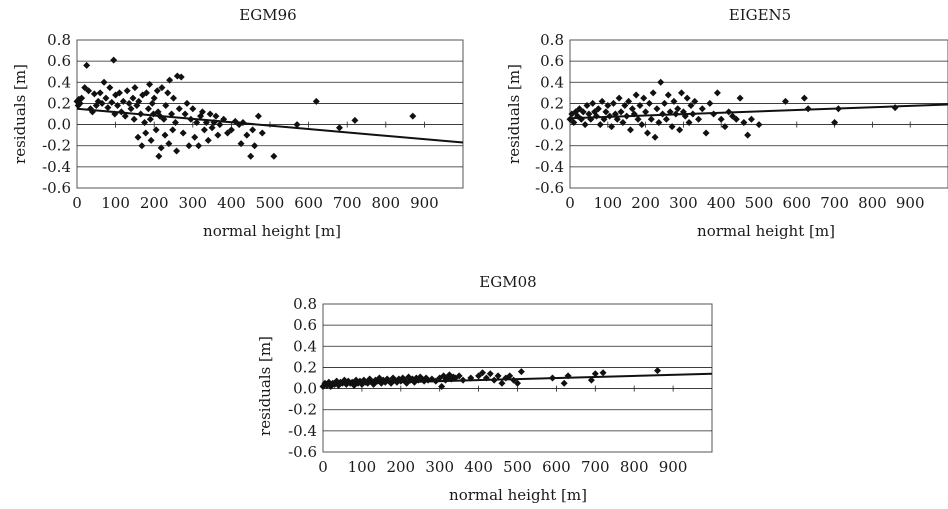 This screenshot has width=948, height=509. I want to click on x-tick-label: 800, so click(385, 203).